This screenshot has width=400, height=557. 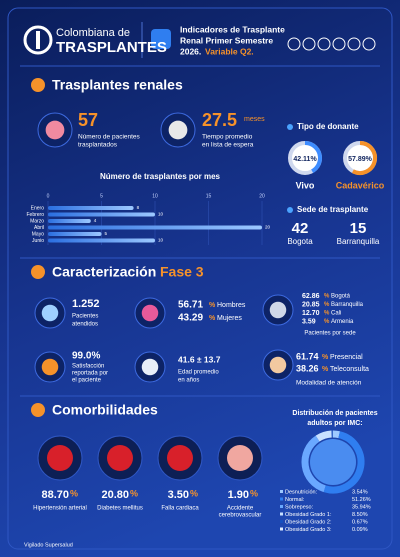 What do you see at coordinates (300, 228) in the screenshot?
I see `site-value: 42` at bounding box center [300, 228].